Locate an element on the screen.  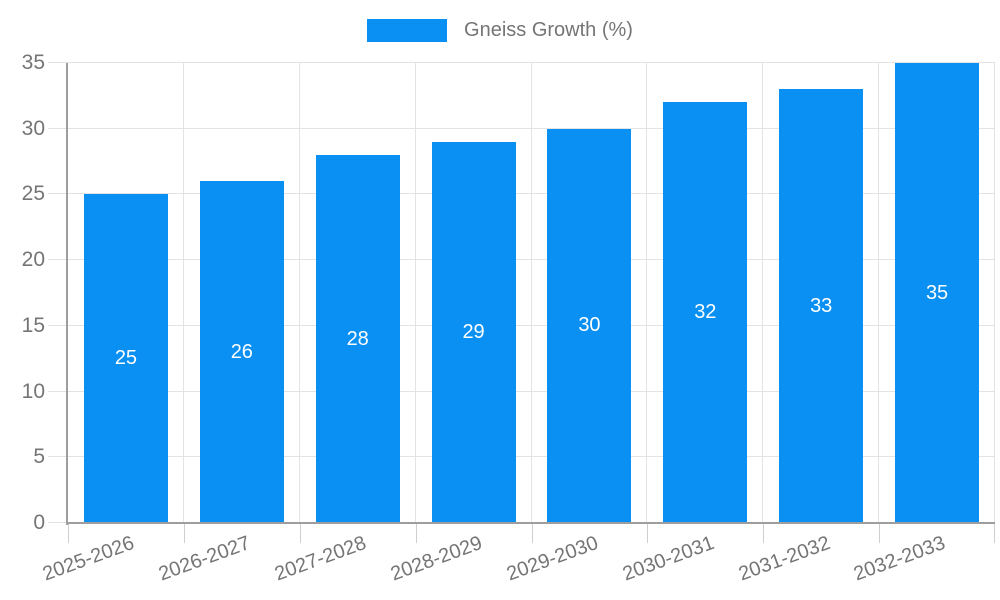
bar-value-label: 28 is located at coordinates (357, 338).